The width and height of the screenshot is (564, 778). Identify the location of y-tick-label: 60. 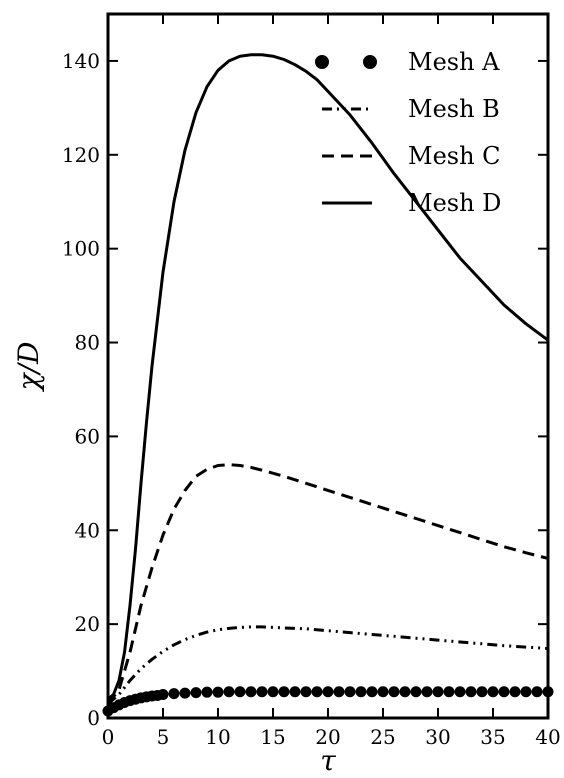
(87, 436).